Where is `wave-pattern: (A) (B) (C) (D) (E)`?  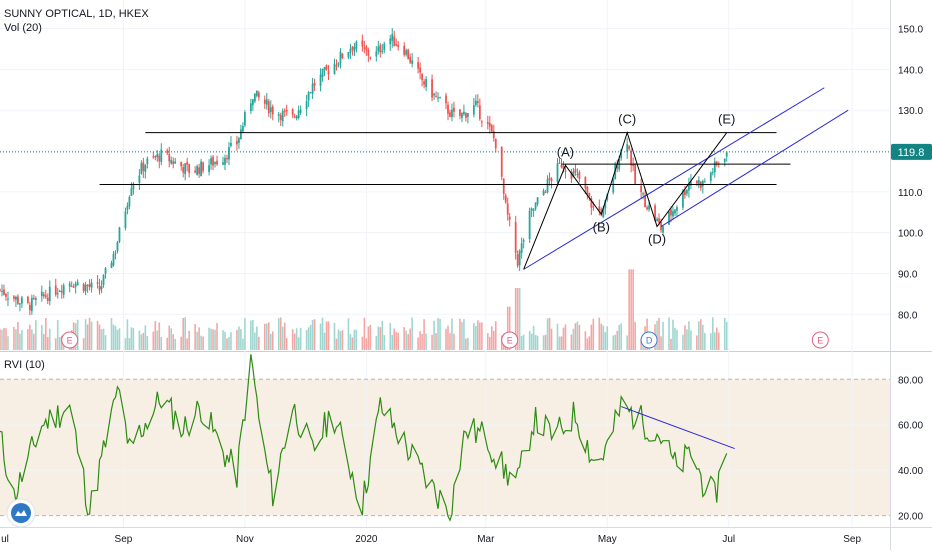
wave-pattern: (A) (B) (C) (D) (E) is located at coordinates (629, 191).